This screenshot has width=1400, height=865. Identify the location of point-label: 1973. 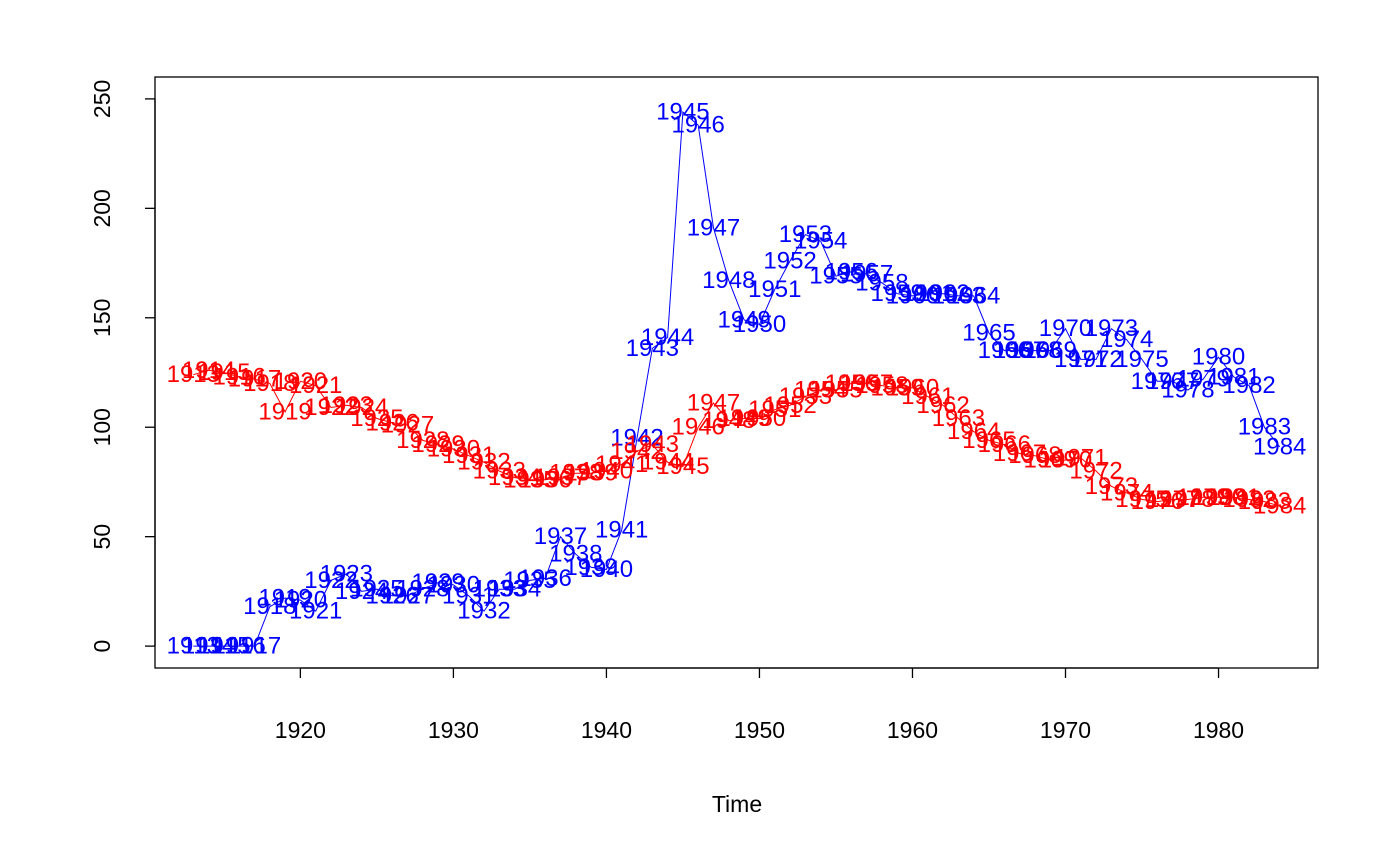
(1111, 486).